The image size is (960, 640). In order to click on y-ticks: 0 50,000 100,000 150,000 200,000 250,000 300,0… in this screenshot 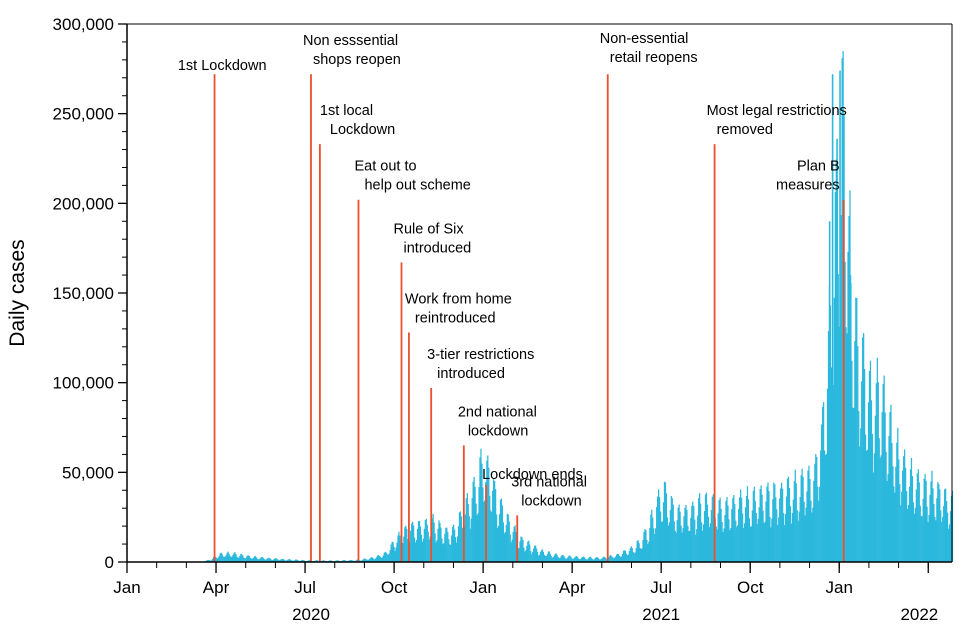, I will do `click(90, 293)`.